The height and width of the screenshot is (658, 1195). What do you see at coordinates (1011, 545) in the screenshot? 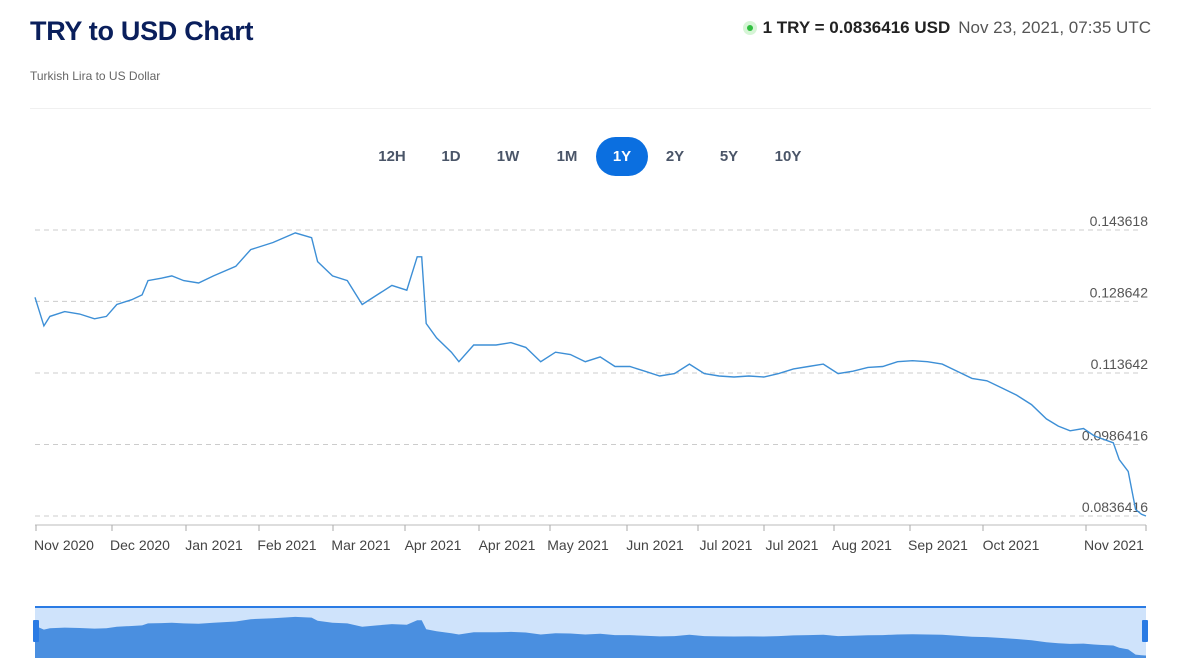
I see `x-tick-label: Oct 2021` at bounding box center [1011, 545].